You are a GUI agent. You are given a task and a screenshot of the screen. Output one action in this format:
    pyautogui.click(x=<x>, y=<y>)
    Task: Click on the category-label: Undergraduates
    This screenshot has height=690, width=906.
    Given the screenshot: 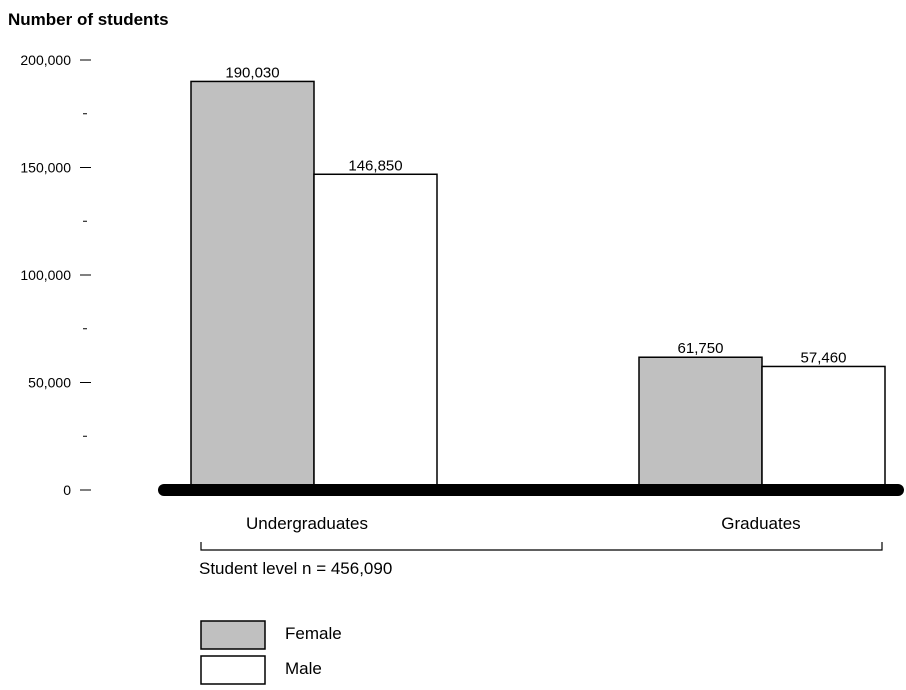 What is the action you would take?
    pyautogui.click(x=307, y=523)
    